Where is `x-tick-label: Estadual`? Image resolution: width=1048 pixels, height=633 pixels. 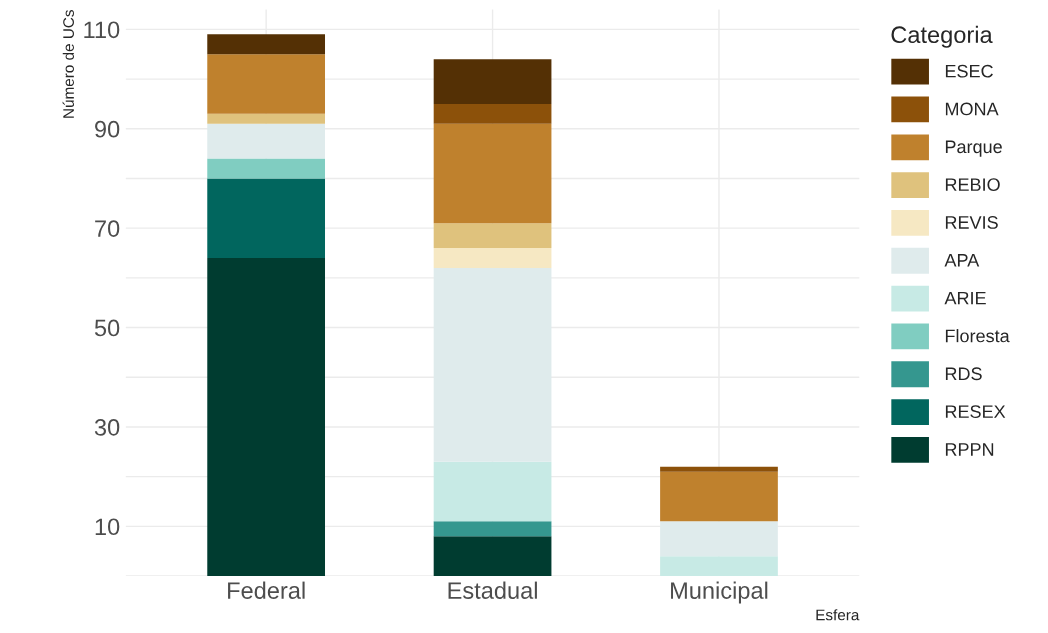
x-tick-label: Estadual is located at coordinates (492, 590).